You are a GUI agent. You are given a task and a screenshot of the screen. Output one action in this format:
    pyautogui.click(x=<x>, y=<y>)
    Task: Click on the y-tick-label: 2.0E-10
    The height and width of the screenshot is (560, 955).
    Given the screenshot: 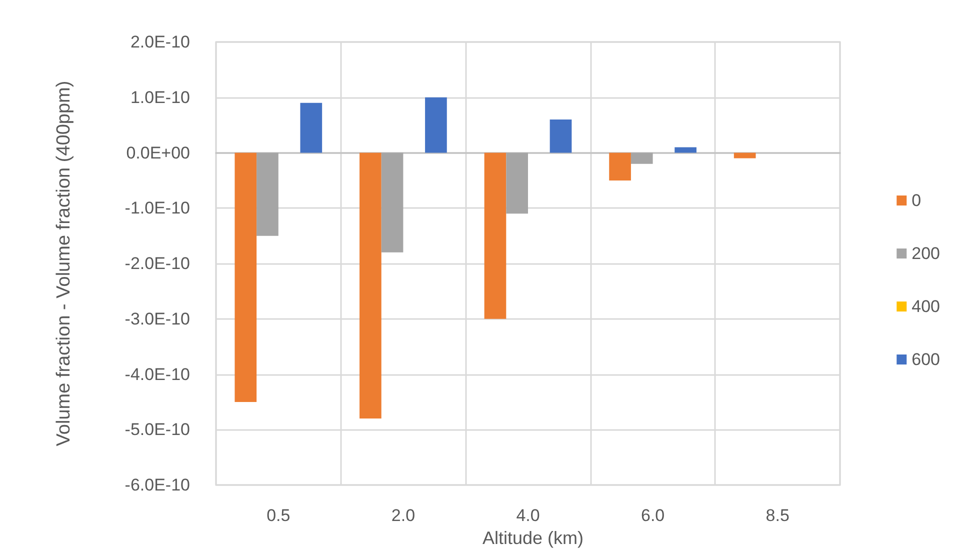 What is the action you would take?
    pyautogui.click(x=160, y=42)
    